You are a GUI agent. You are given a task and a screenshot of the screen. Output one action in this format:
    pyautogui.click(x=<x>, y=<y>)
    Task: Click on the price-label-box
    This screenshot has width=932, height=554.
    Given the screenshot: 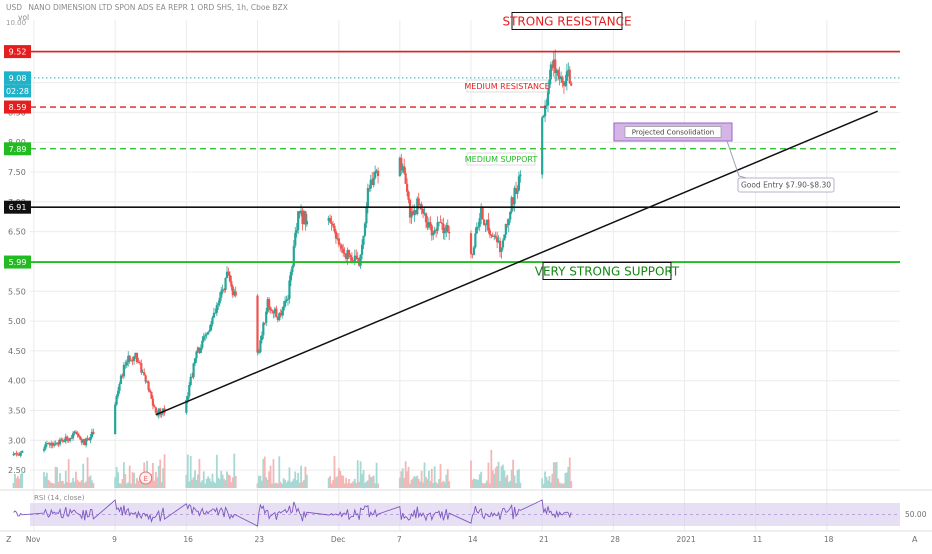 What is the action you would take?
    pyautogui.click(x=17, y=91)
    